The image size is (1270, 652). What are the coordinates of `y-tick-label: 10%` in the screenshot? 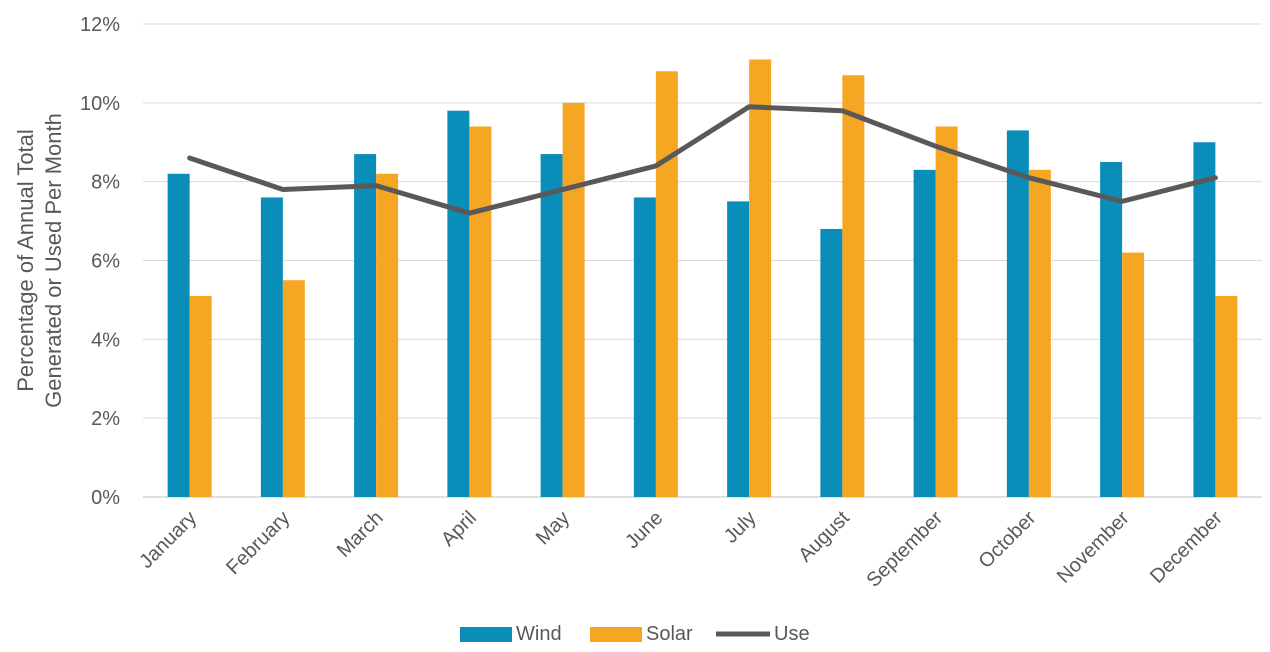 It's located at (100, 104).